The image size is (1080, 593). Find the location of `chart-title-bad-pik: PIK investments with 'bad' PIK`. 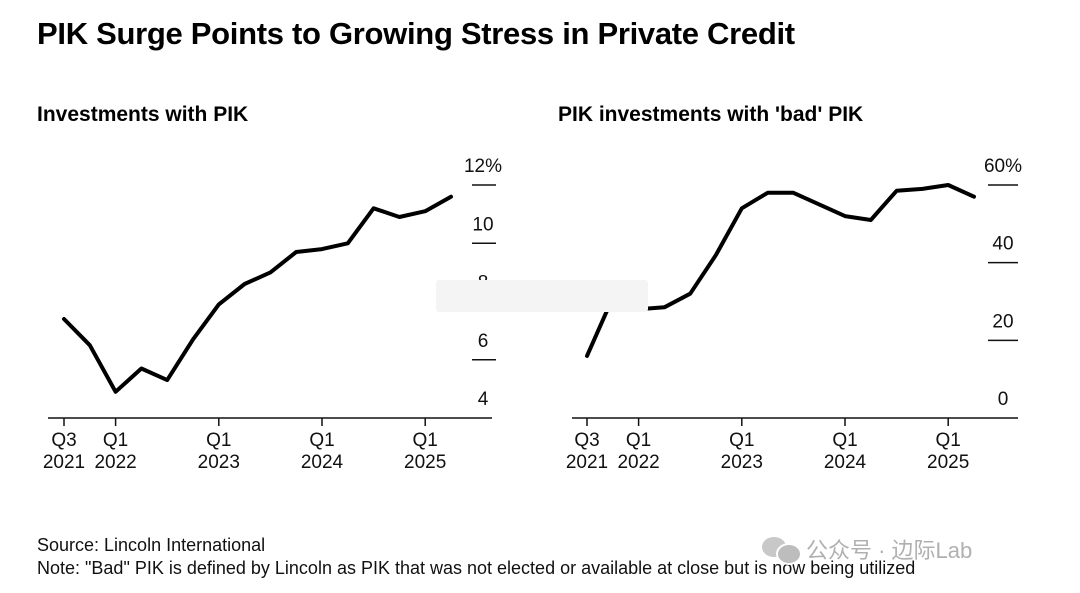

chart-title-bad-pik: PIK investments with 'bad' PIK is located at coordinates (711, 114).